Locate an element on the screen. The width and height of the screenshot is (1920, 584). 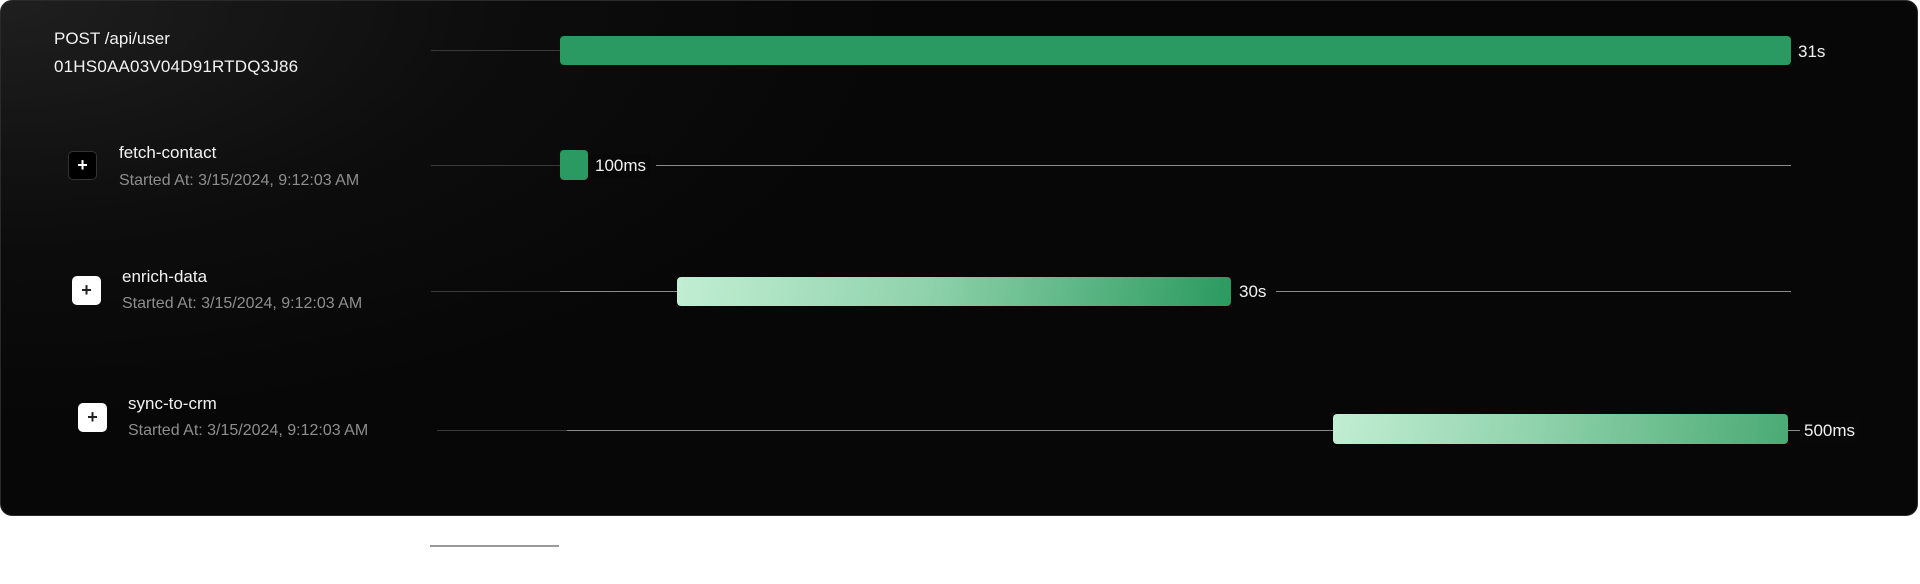
span-tail-line is located at coordinates (1794, 430).